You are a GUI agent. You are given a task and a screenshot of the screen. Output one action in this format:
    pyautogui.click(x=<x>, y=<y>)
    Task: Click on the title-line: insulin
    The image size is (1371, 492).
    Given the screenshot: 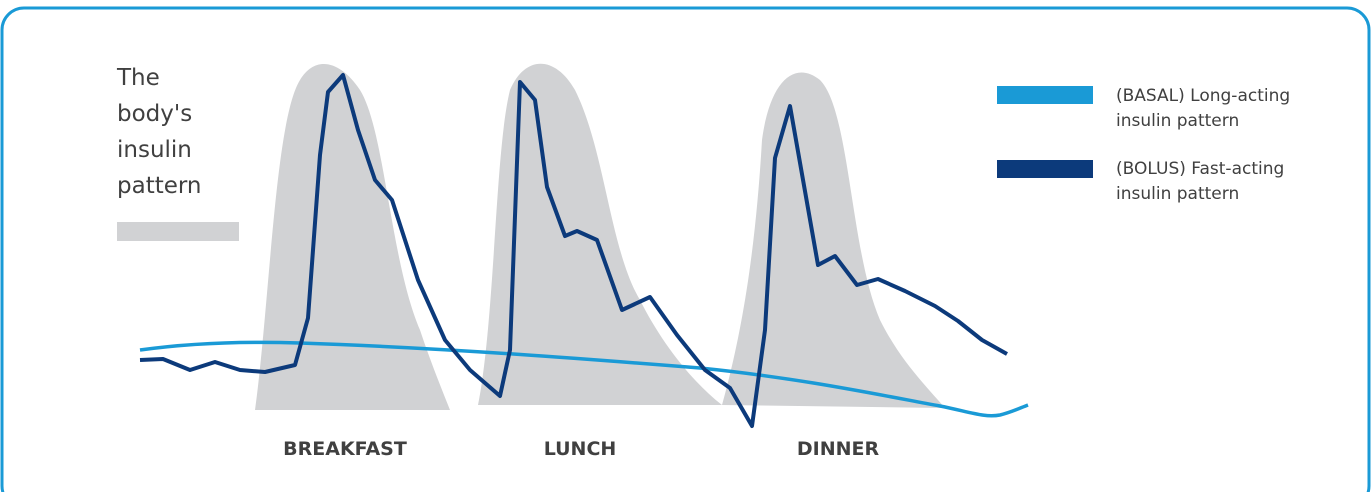 What is the action you would take?
    pyautogui.click(x=154, y=150)
    